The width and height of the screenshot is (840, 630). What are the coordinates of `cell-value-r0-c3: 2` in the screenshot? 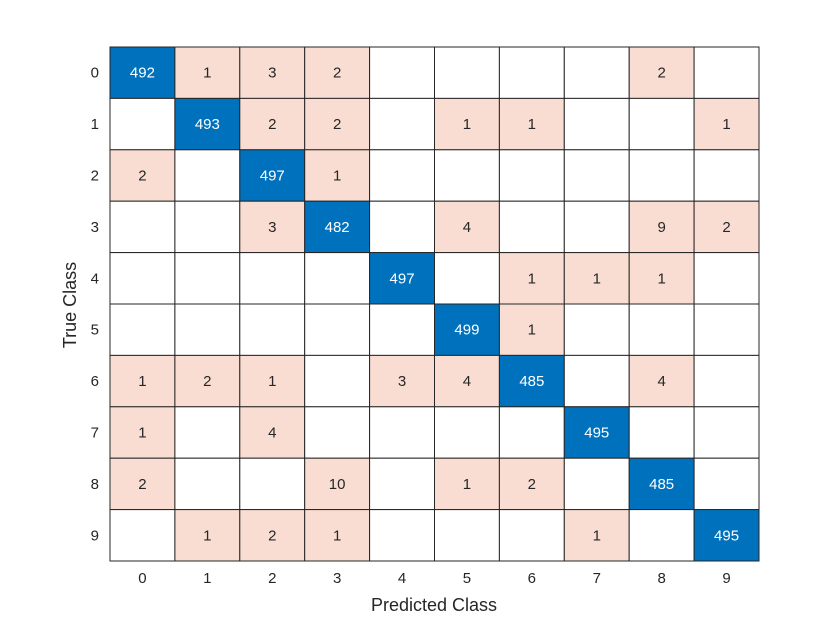 It's located at (337, 73).